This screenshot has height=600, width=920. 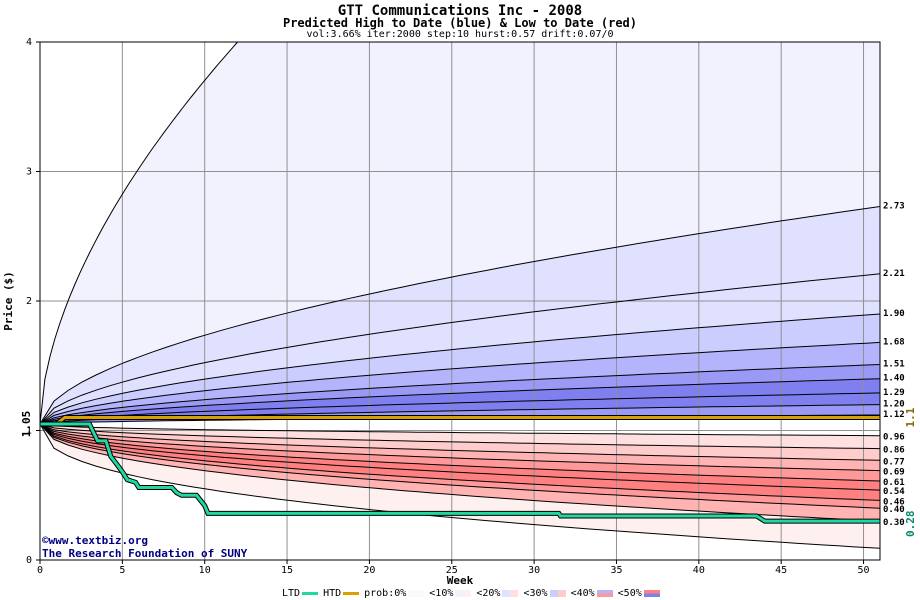 What do you see at coordinates (781, 570) in the screenshot?
I see `x-tick-label-45: 45` at bounding box center [781, 570].